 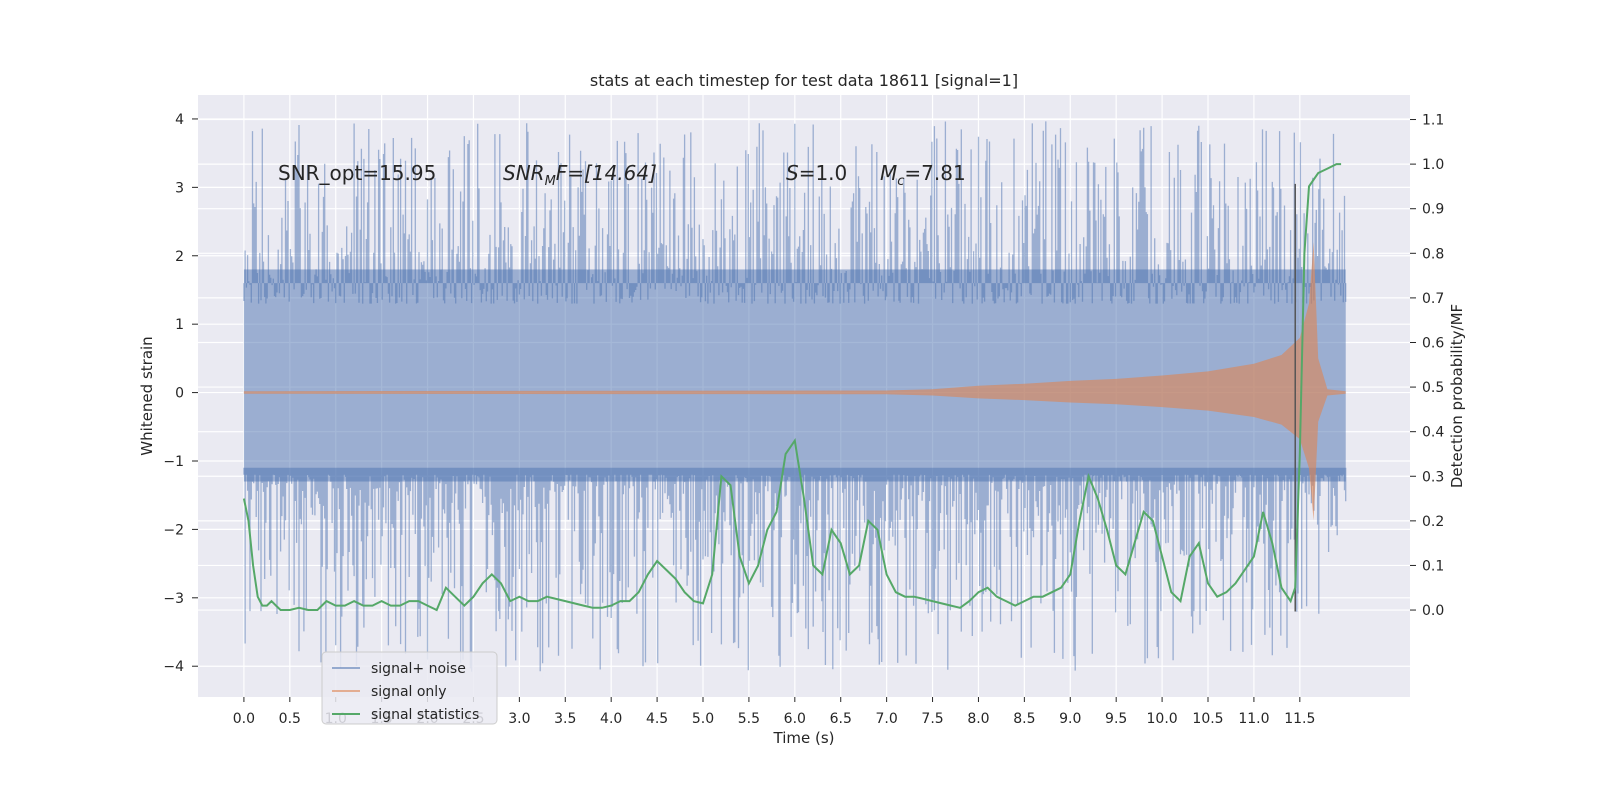 I want to click on annotation-snr-mf-sub: M, so click(x=550, y=181).